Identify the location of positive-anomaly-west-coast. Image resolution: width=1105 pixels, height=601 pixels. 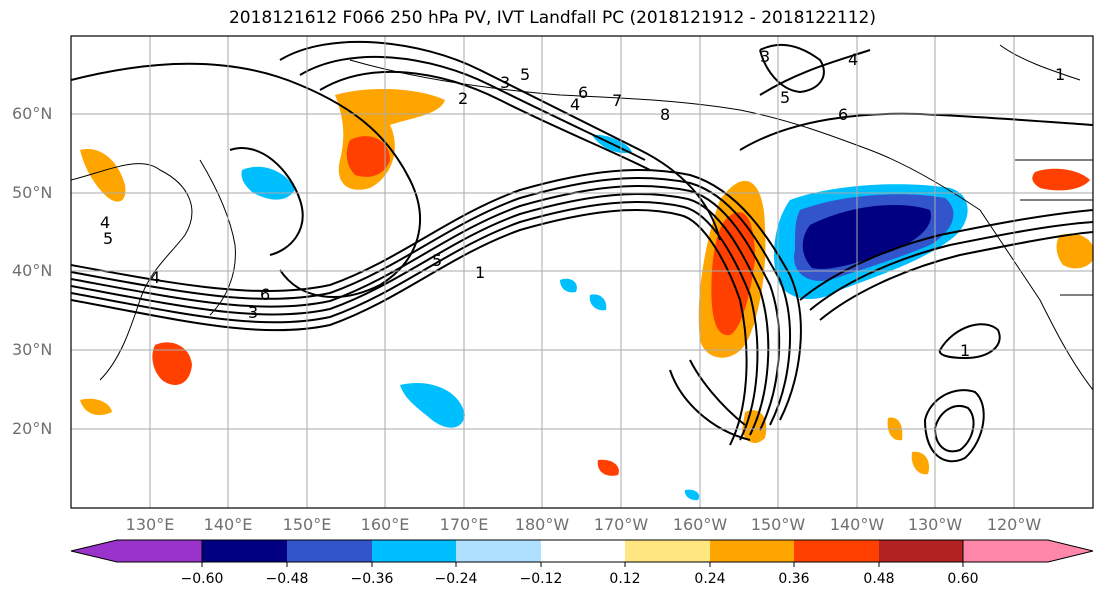
(1074, 251).